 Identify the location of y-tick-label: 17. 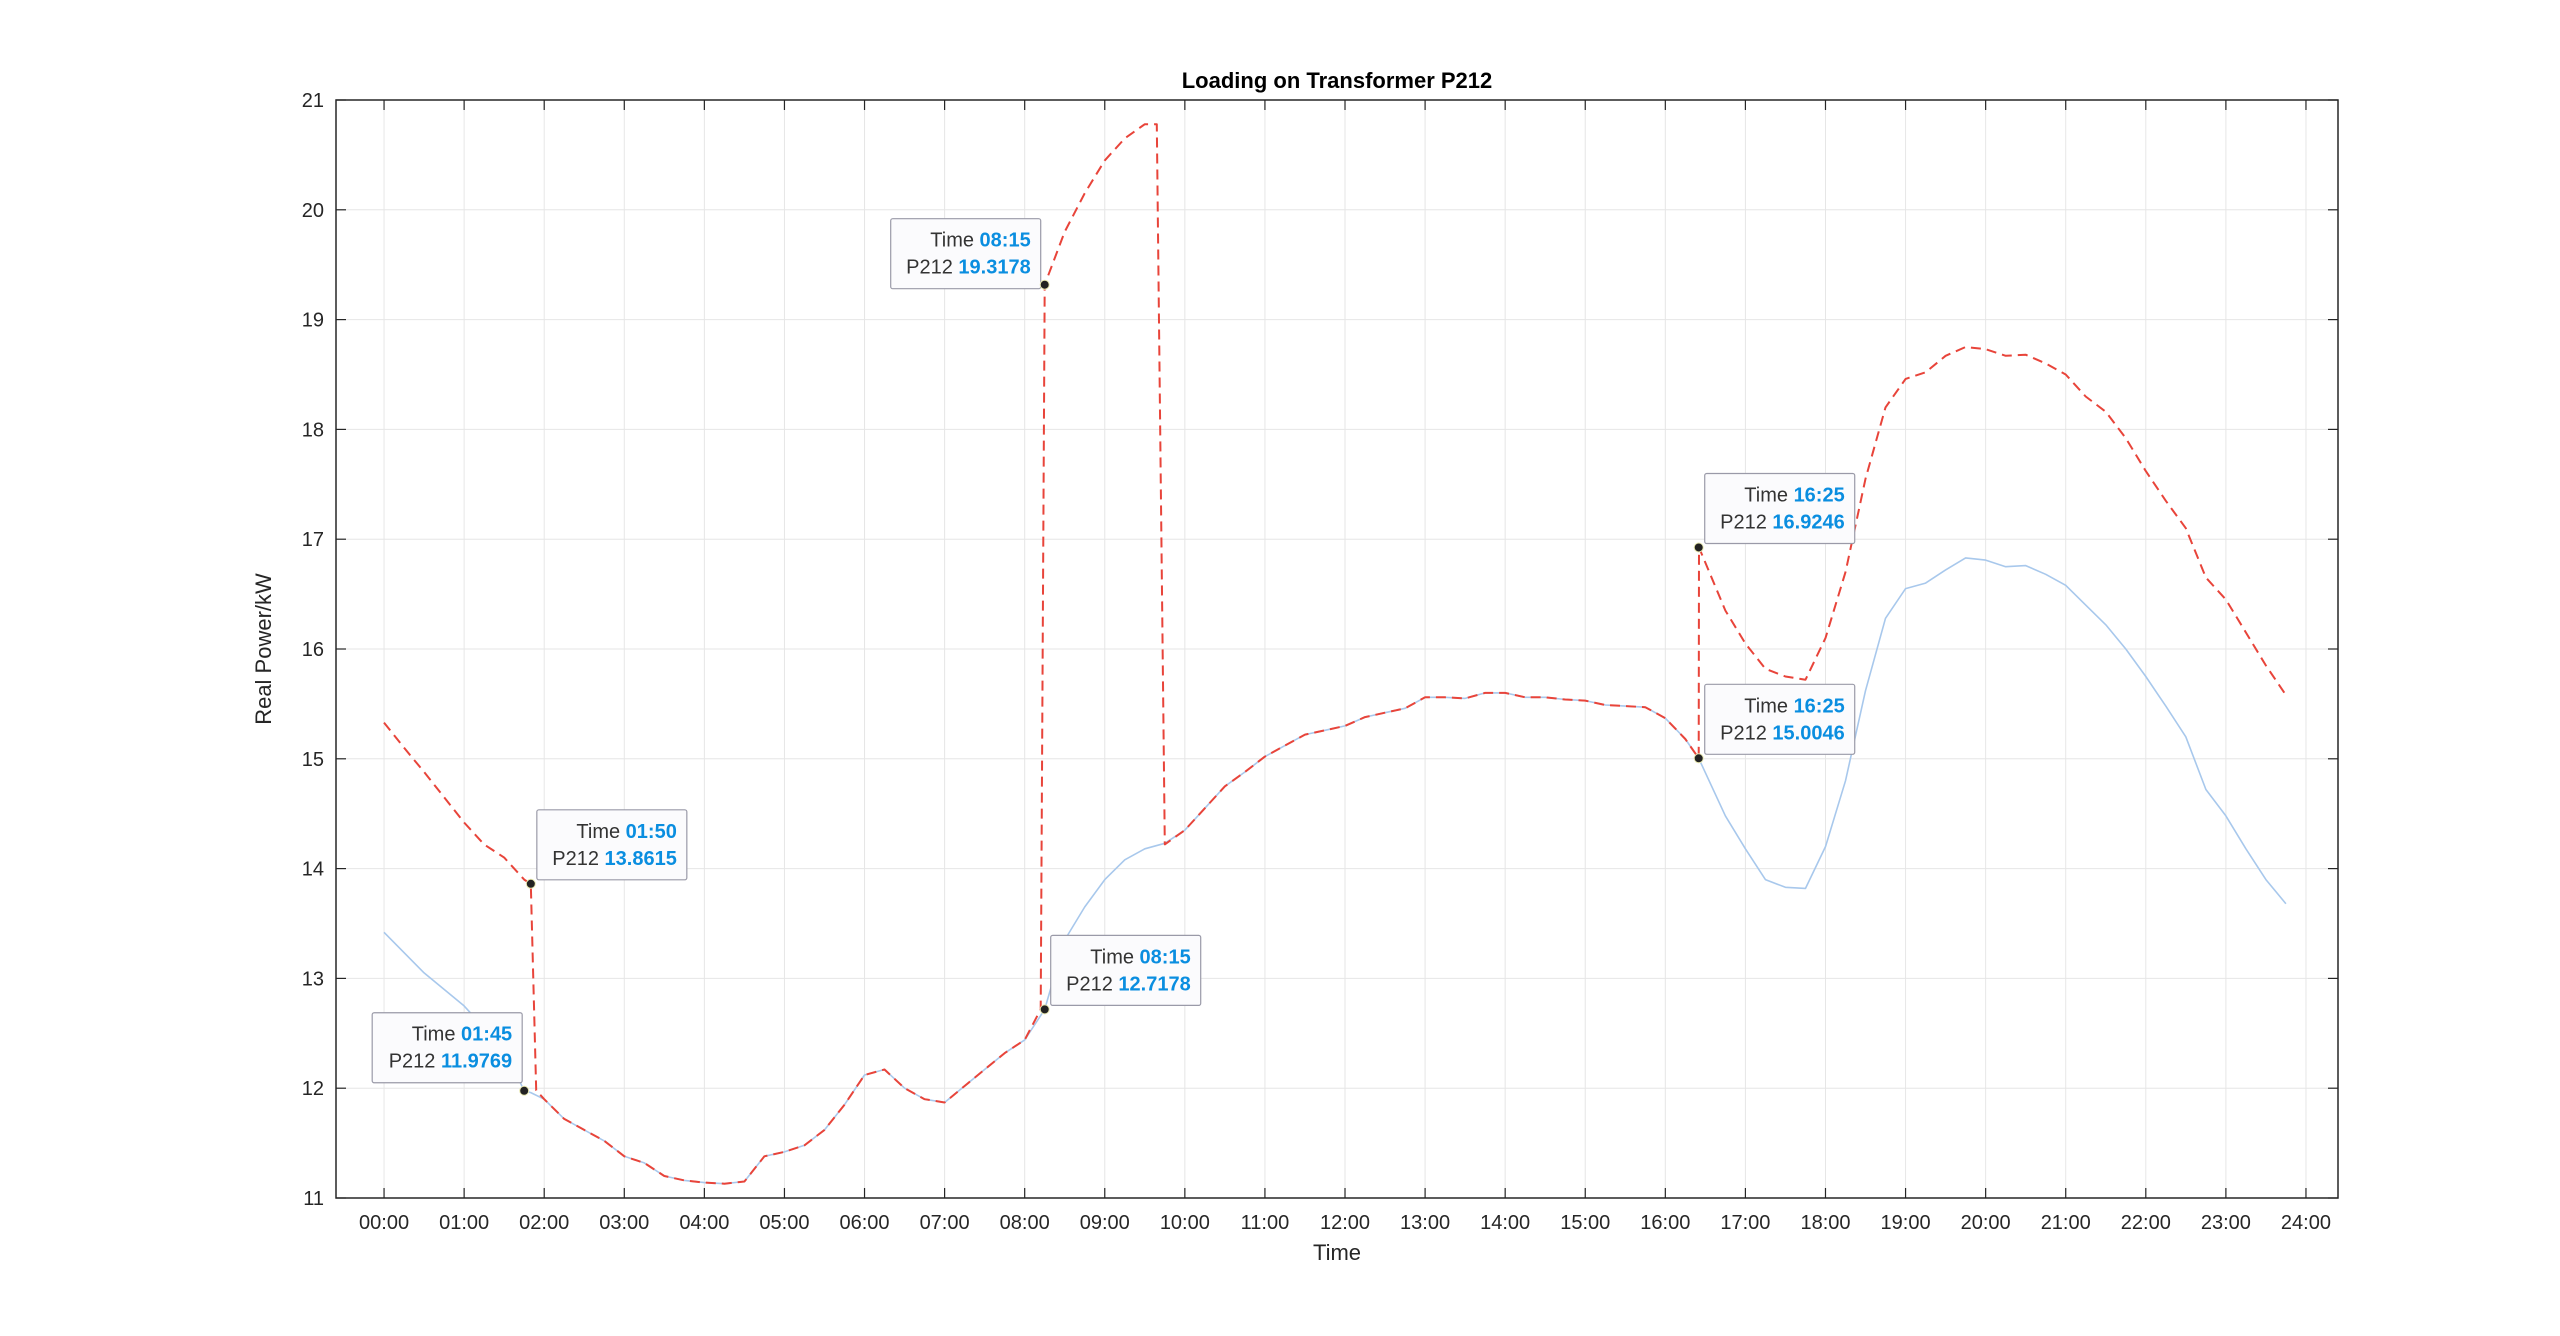
(313, 540).